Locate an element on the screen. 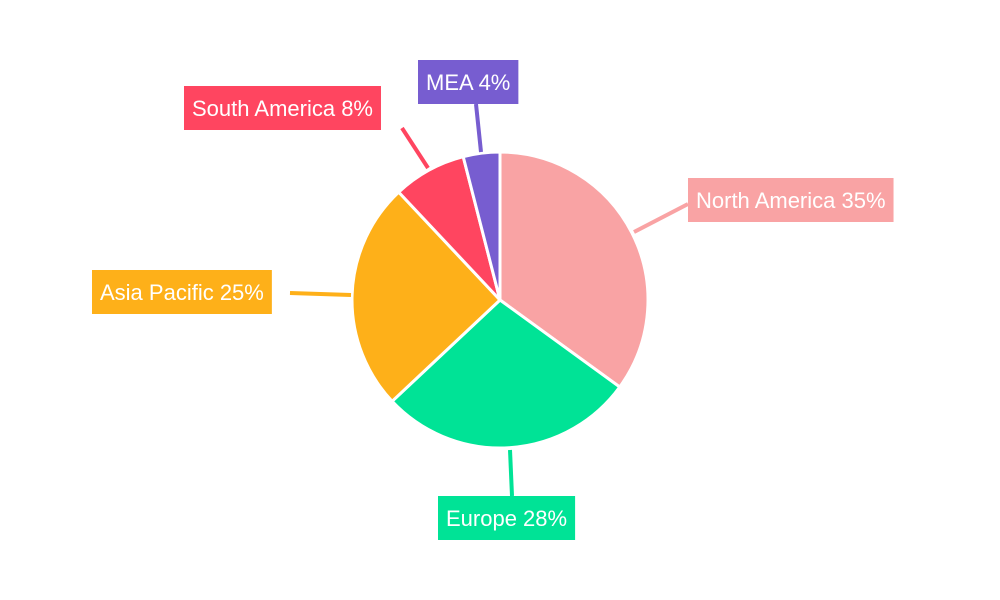 Image resolution: width=1000 pixels, height=600 pixels. data-label-text: MEA 4% is located at coordinates (468, 82).